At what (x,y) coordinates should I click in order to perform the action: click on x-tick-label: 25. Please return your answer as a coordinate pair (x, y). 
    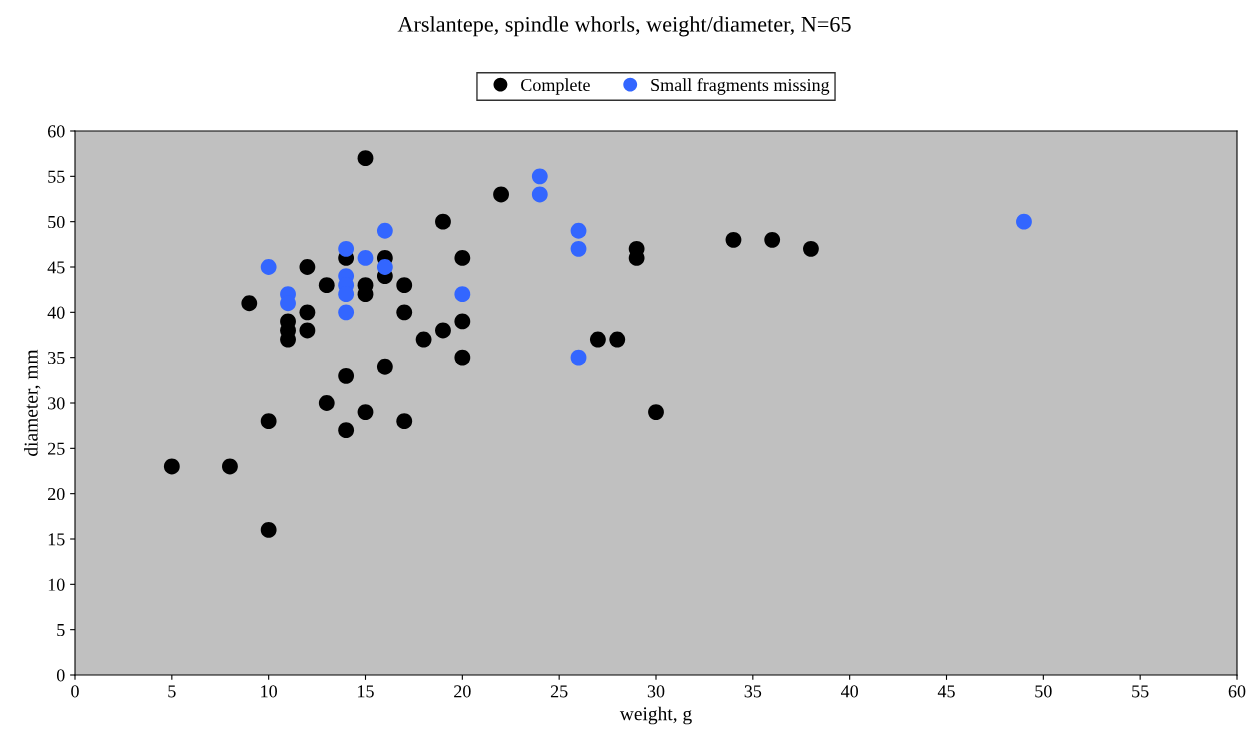
    Looking at the image, I should click on (559, 691).